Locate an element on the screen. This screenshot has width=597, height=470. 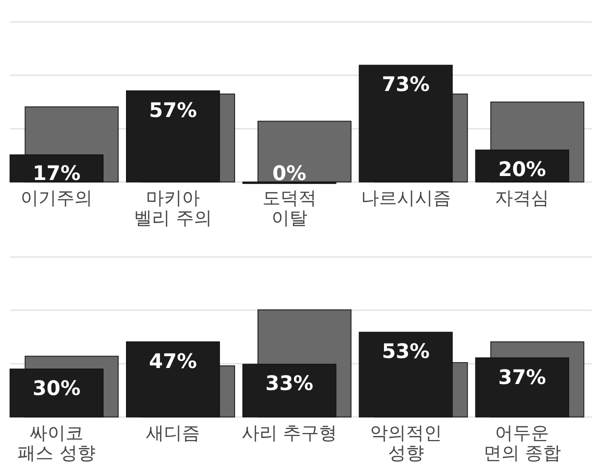
x-tick-label: 어두운 면의 종합 is located at coordinates (522, 443).